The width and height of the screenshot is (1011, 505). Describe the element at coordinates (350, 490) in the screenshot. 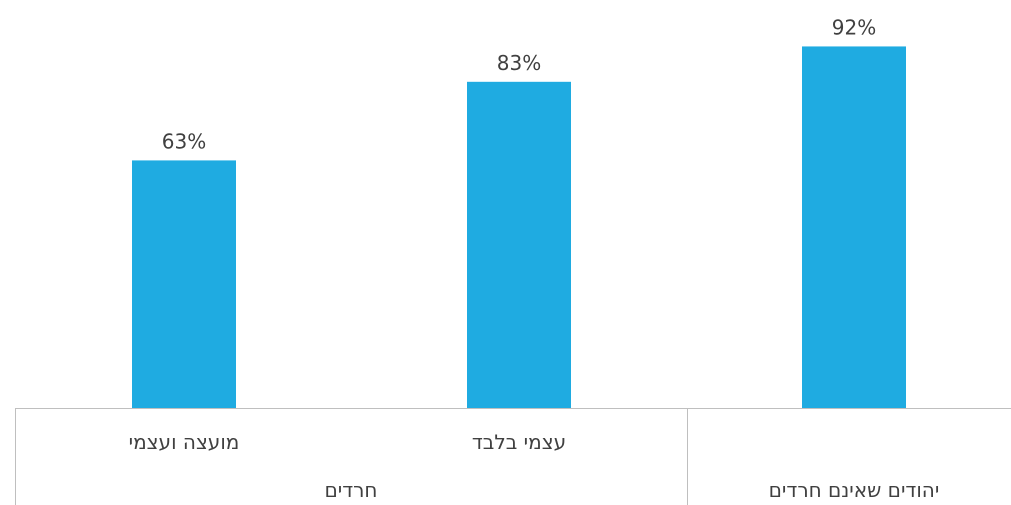

I see `group-label-1: חרדים` at that location.